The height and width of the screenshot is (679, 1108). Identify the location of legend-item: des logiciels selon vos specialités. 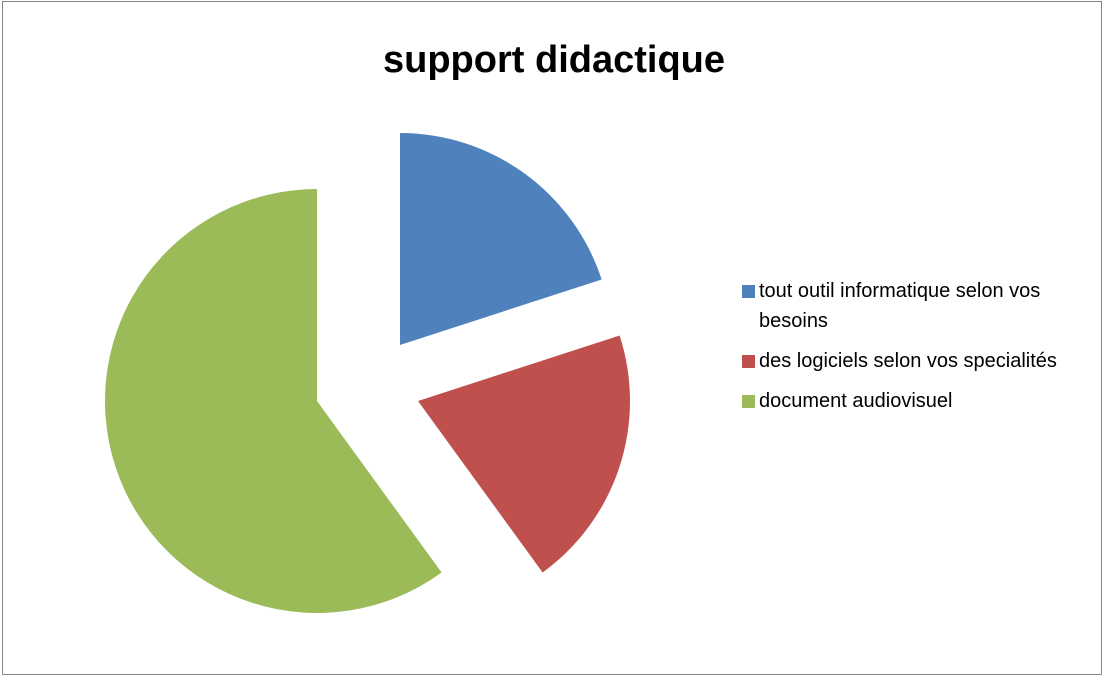
(917, 361).